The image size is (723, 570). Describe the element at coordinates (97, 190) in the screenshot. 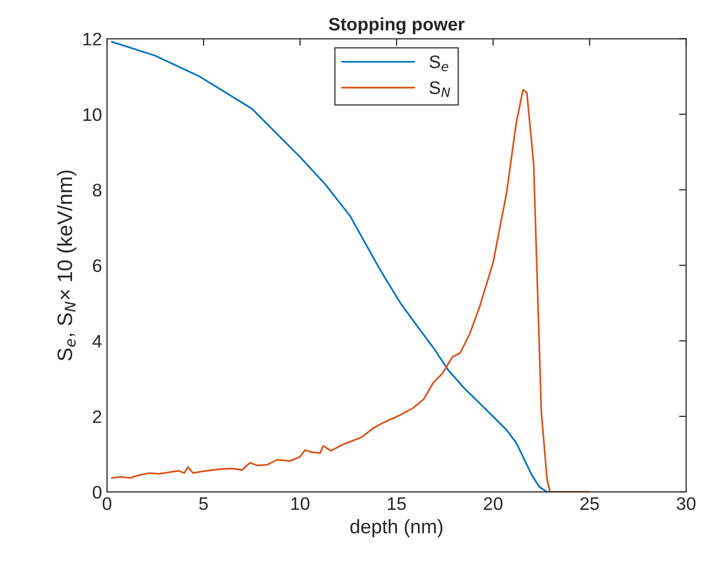

I see `y-tick-label: 8` at that location.